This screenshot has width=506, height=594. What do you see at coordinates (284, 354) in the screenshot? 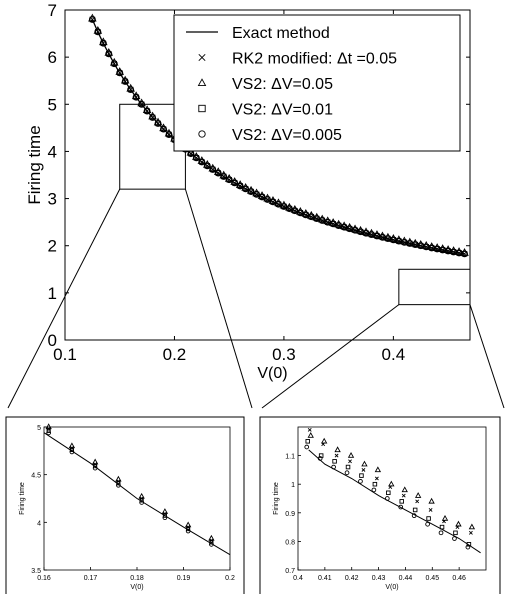
I see `main-x-tick-label: 0.3` at bounding box center [284, 354].